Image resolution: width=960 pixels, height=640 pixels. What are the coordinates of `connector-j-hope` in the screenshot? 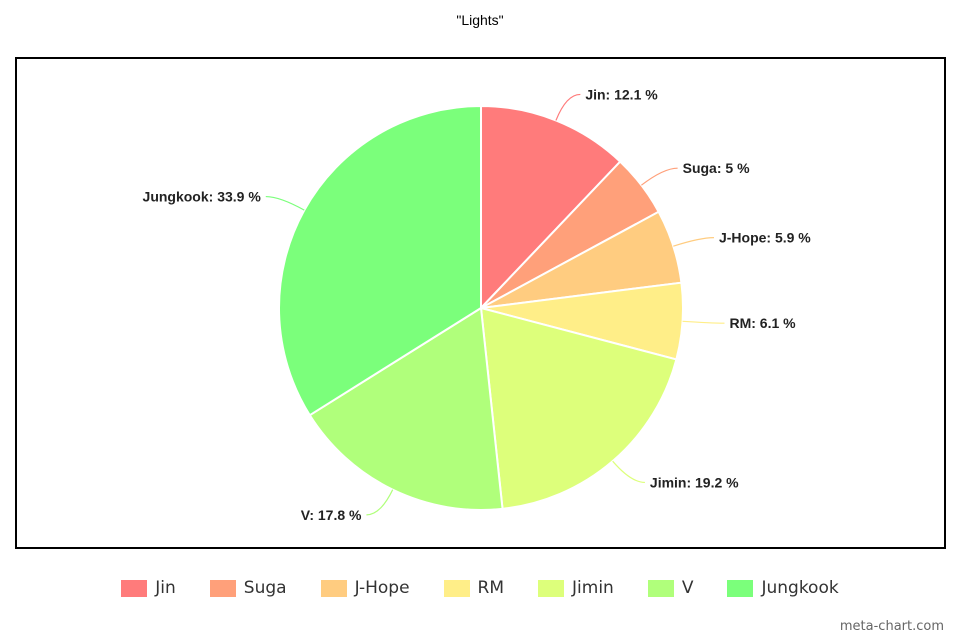 It's located at (693, 242).